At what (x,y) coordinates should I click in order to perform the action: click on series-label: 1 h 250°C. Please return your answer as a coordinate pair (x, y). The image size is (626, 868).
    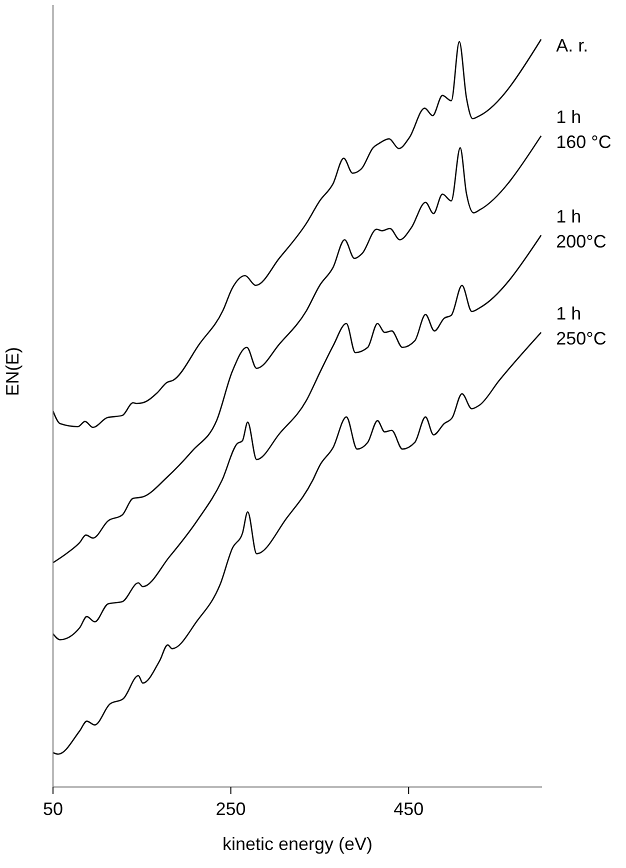
    Looking at the image, I should click on (581, 325).